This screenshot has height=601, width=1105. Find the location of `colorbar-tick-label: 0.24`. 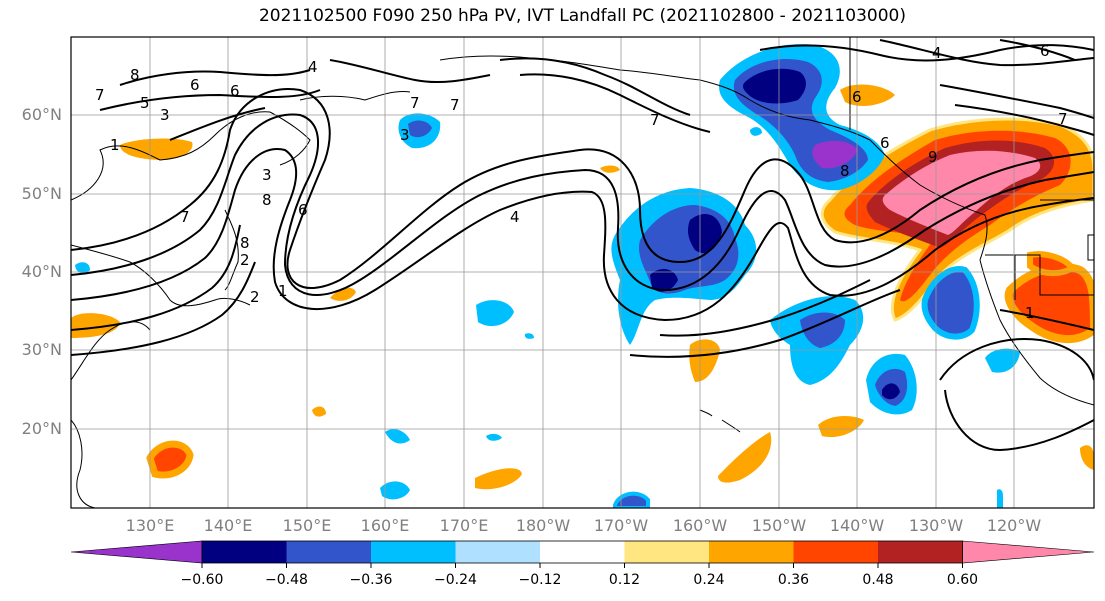

colorbar-tick-label: 0.24 is located at coordinates (709, 580).